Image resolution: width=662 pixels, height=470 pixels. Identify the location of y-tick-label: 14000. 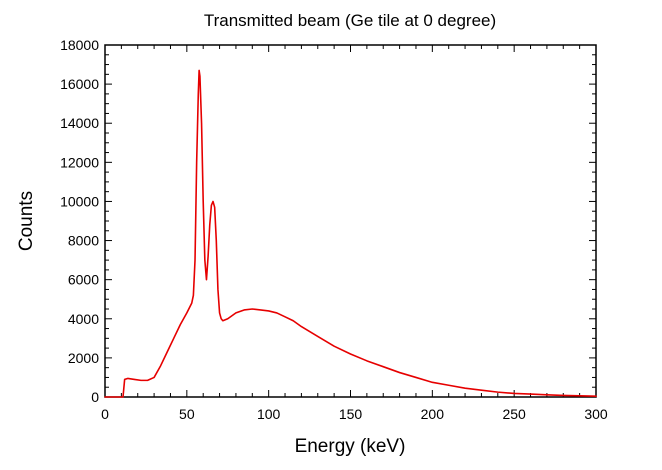
(79, 123).